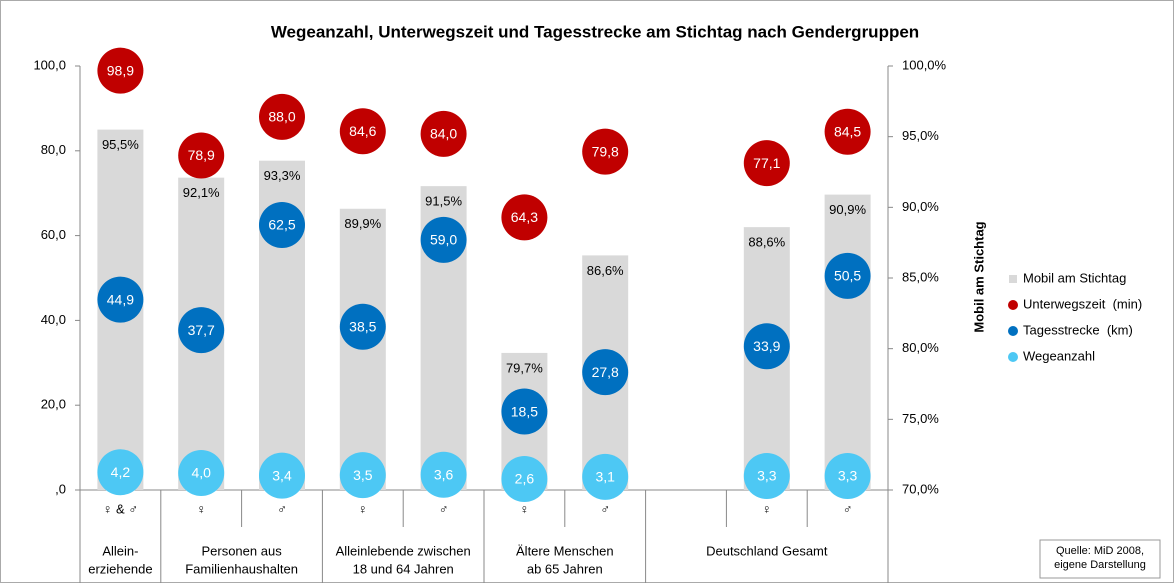 The width and height of the screenshot is (1174, 583). What do you see at coordinates (53, 404) in the screenshot?
I see `y-tick-label: 20,0` at bounding box center [53, 404].